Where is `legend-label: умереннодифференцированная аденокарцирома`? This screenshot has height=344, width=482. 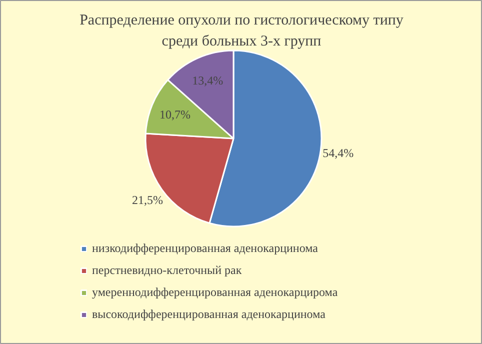 legend-label: умереннодифференцированная аденокарцирома is located at coordinates (215, 292).